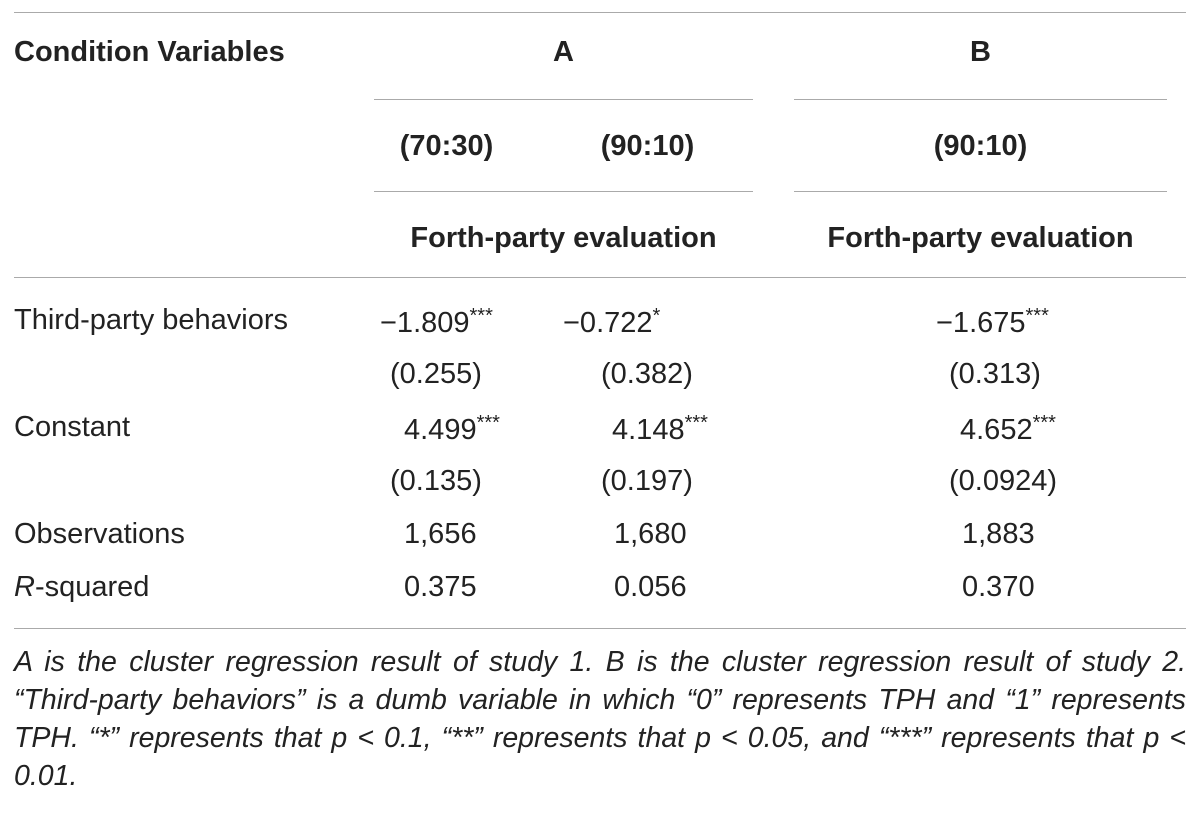 This screenshot has width=1200, height=818. Describe the element at coordinates (440, 587) in the screenshot. I see `r-squared-a1: 0.375` at that location.